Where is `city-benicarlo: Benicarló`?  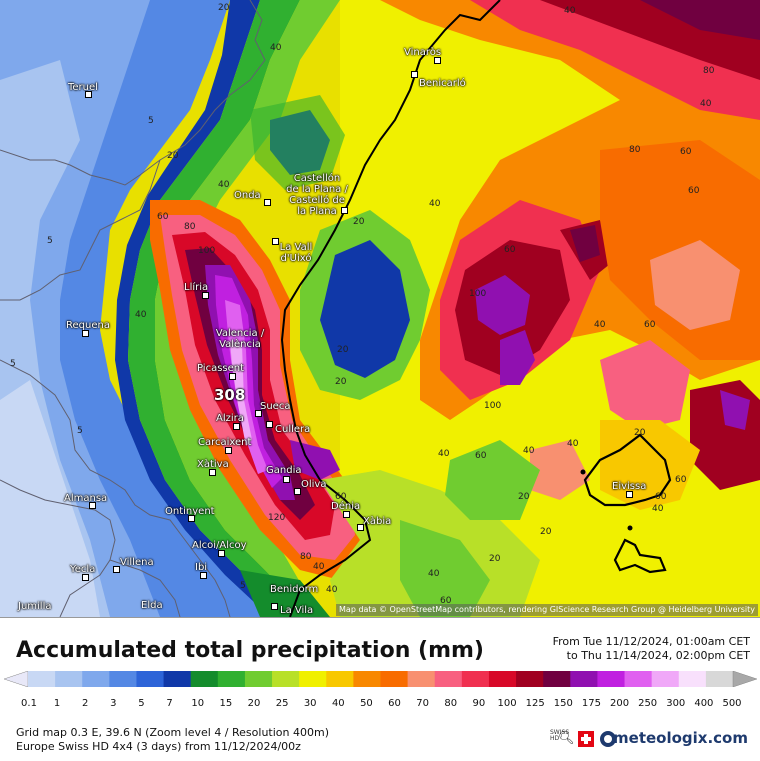 city-benicarlo: Benicarló is located at coordinates (442, 83).